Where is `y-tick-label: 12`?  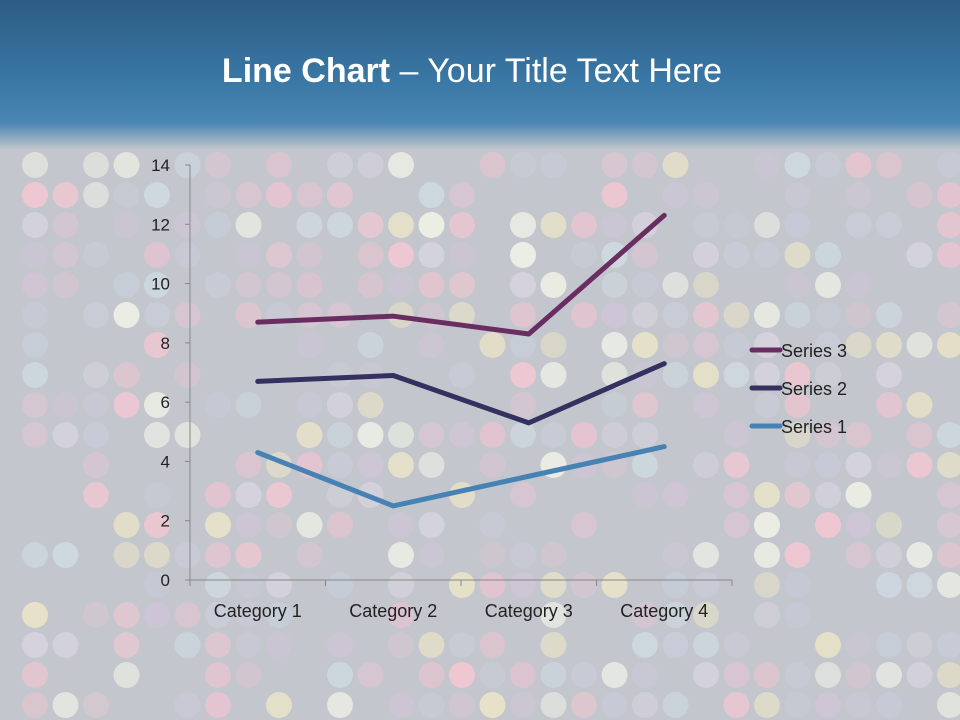
y-tick-label: 12 is located at coordinates (160, 224).